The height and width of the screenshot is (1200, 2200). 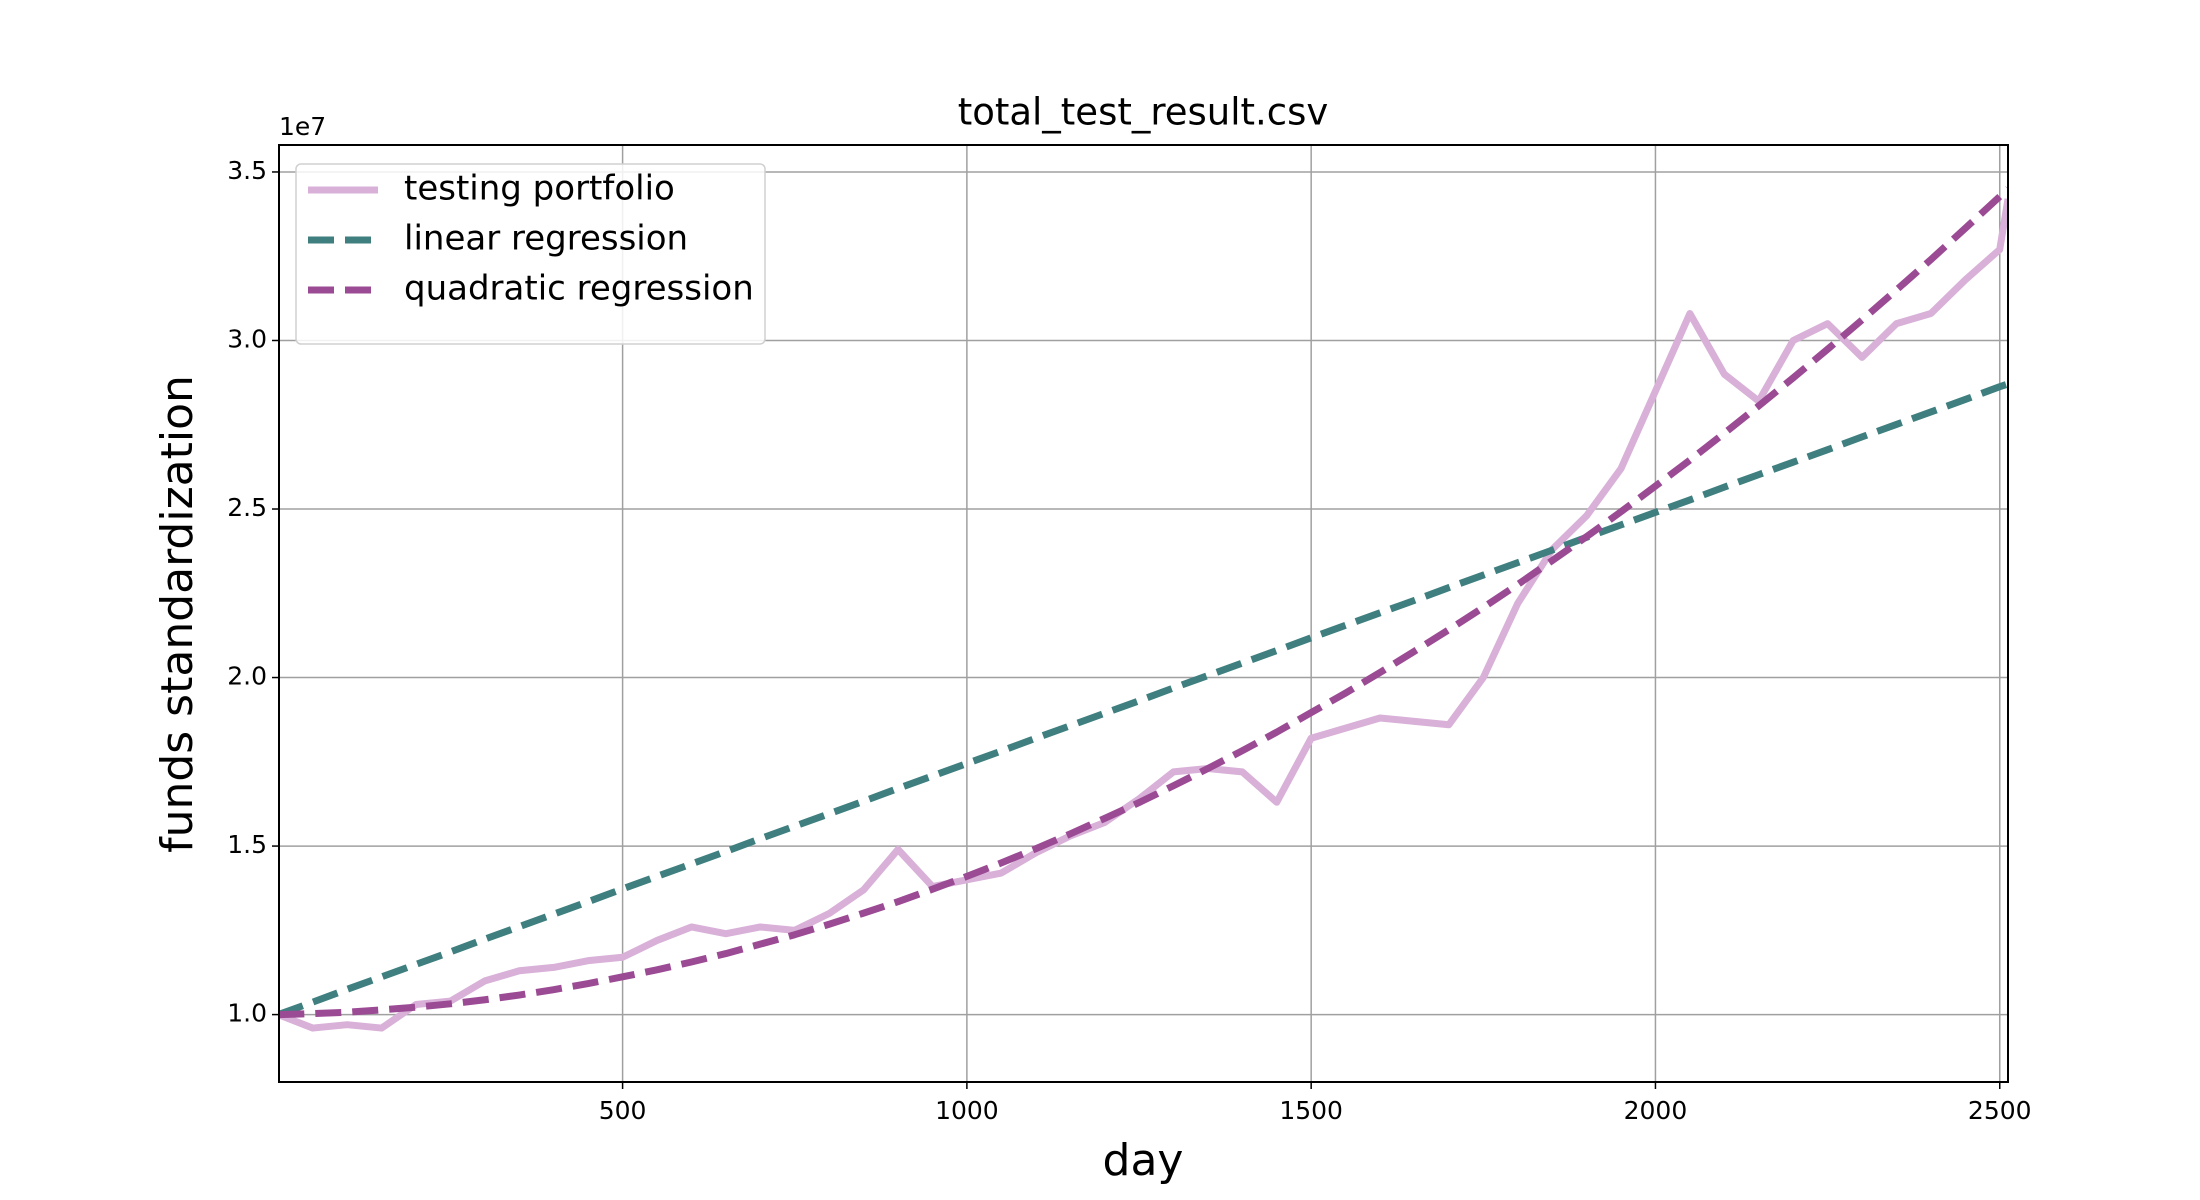 I want to click on chart-title: total_test_result.csv, so click(x=1143, y=112).